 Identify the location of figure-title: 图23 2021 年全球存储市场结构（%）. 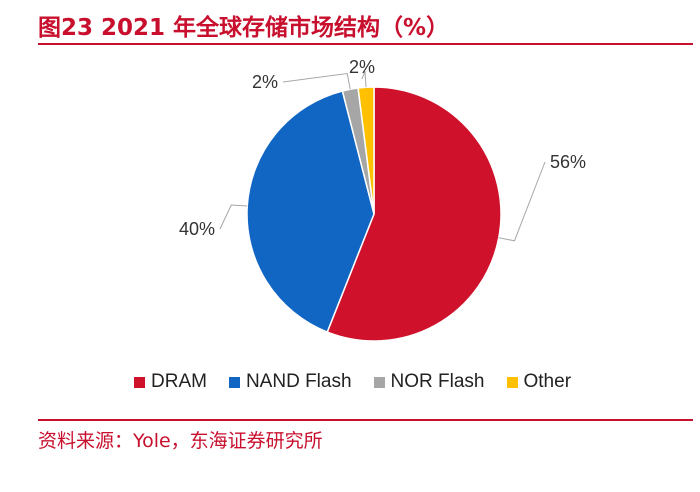
(244, 28).